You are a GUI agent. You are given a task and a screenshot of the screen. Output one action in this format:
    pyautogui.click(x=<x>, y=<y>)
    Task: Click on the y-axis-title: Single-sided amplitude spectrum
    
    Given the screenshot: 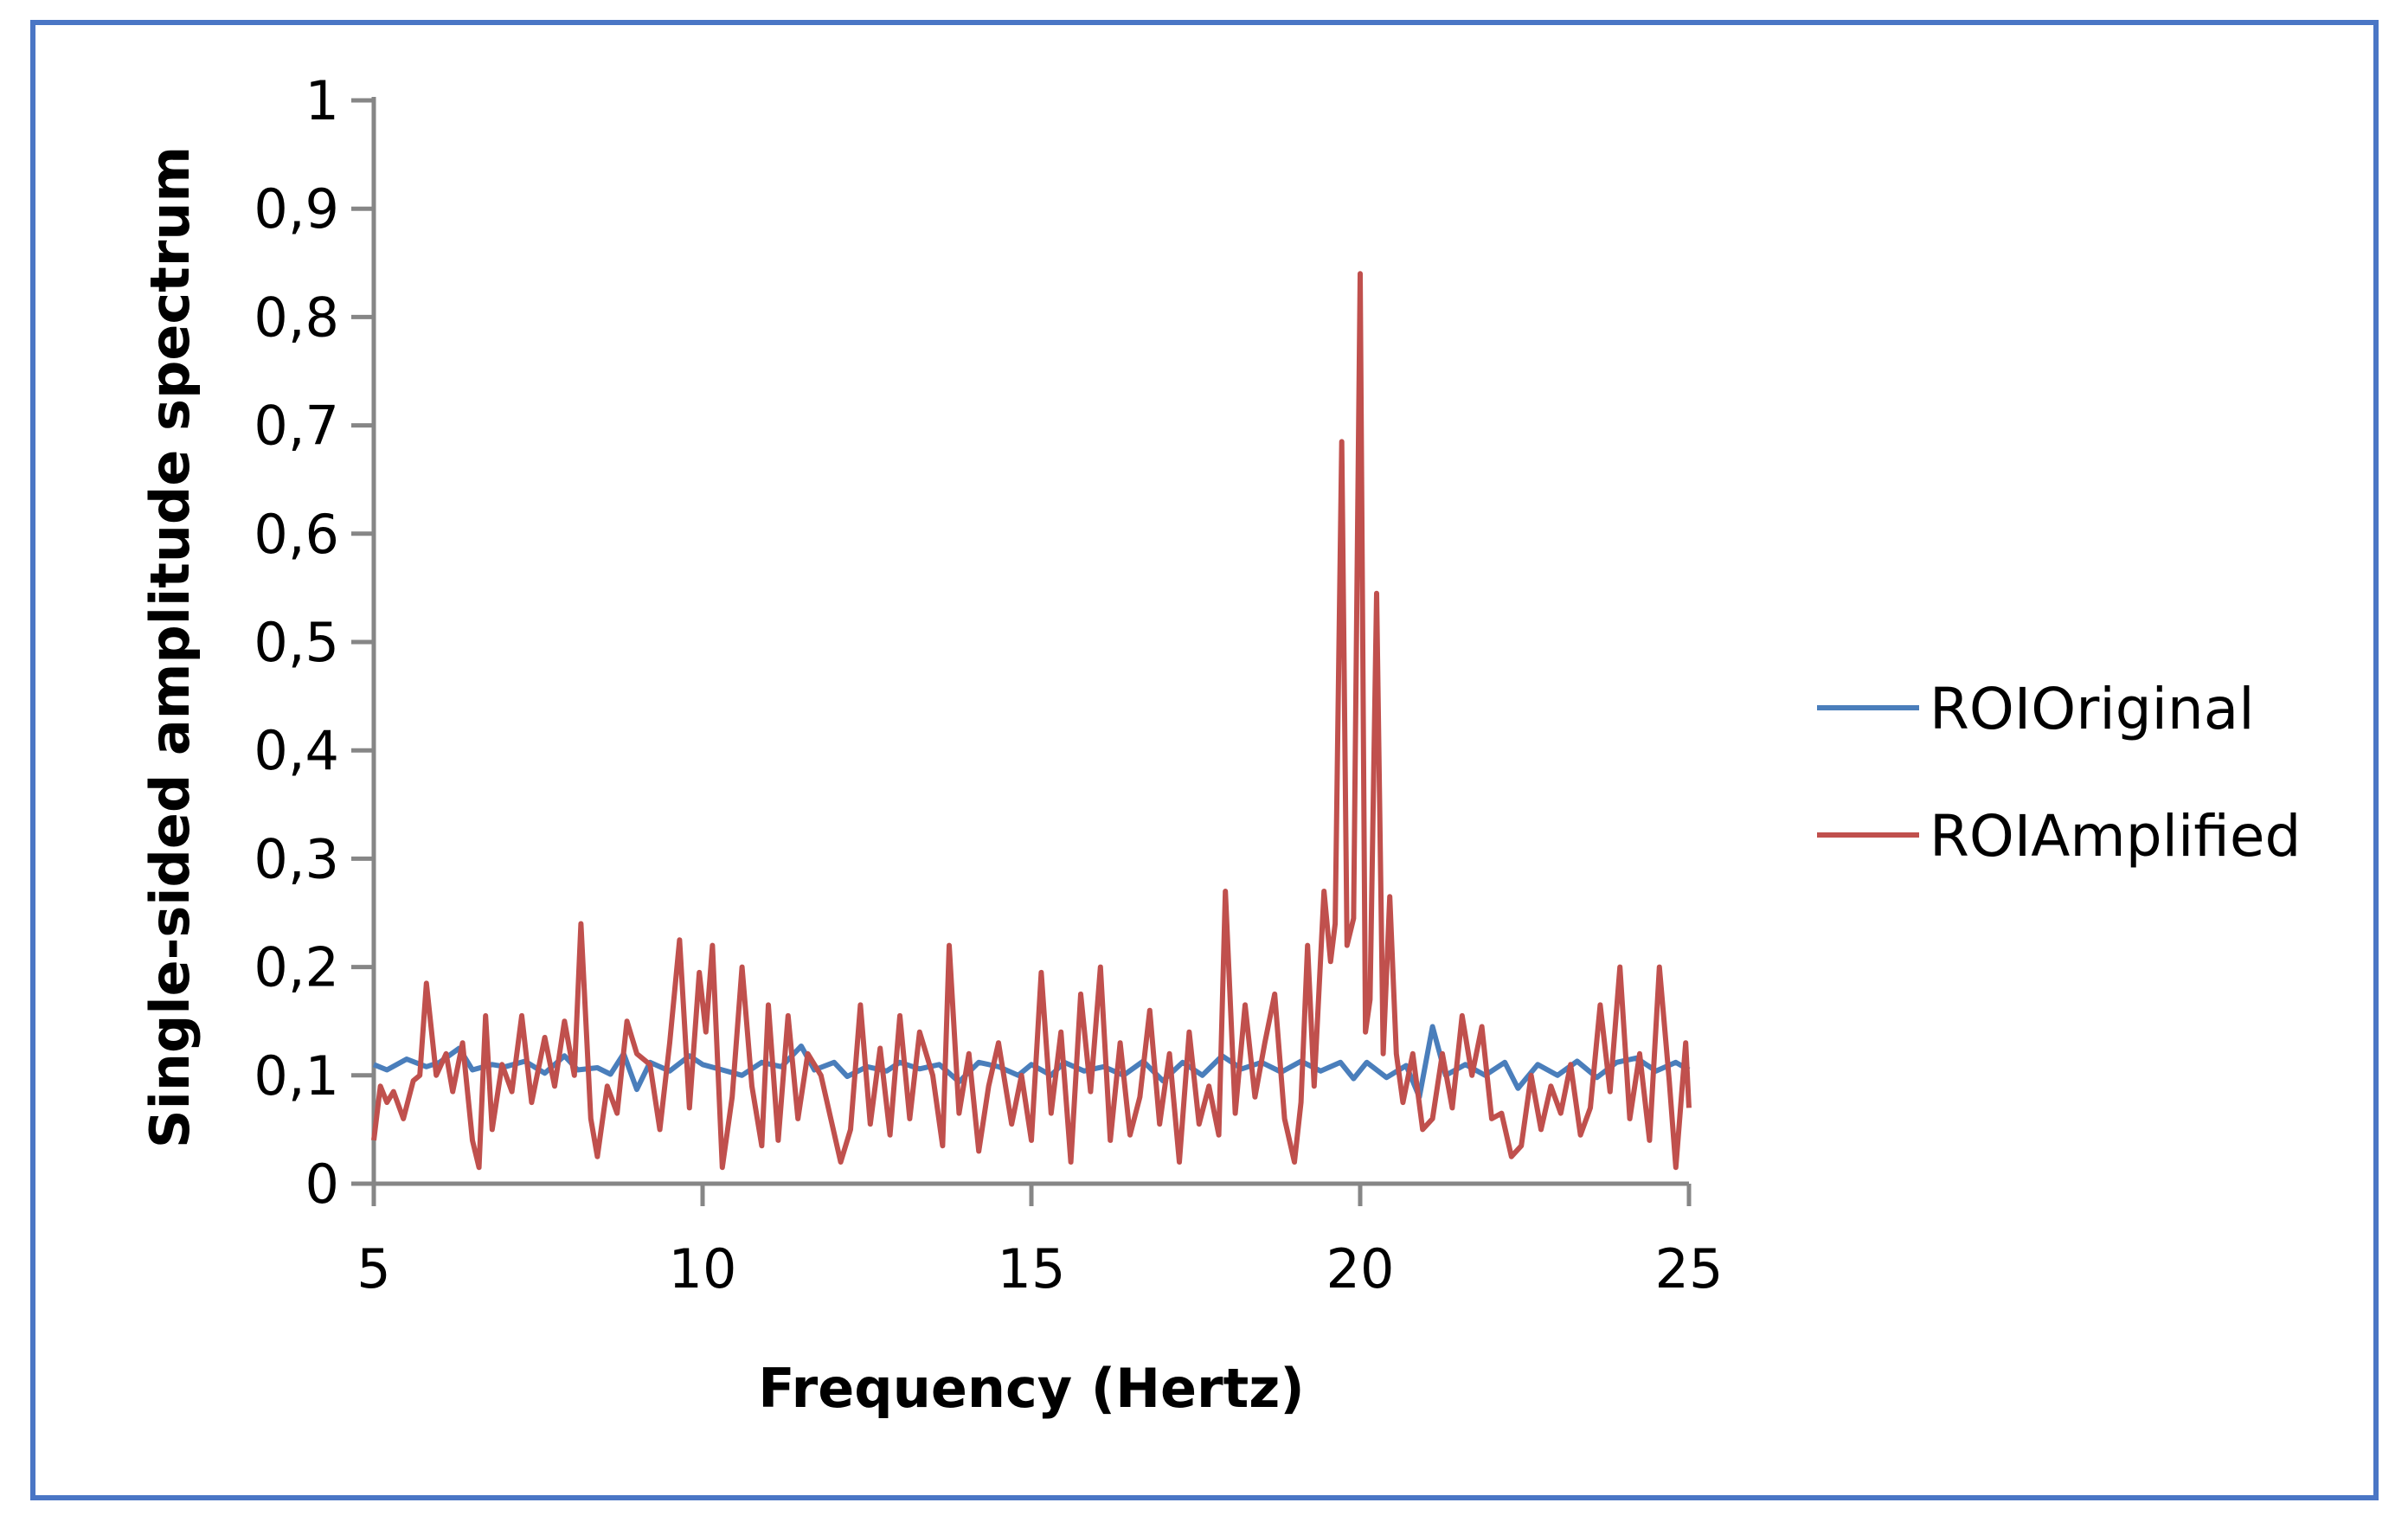 What is the action you would take?
    pyautogui.click(x=170, y=647)
    